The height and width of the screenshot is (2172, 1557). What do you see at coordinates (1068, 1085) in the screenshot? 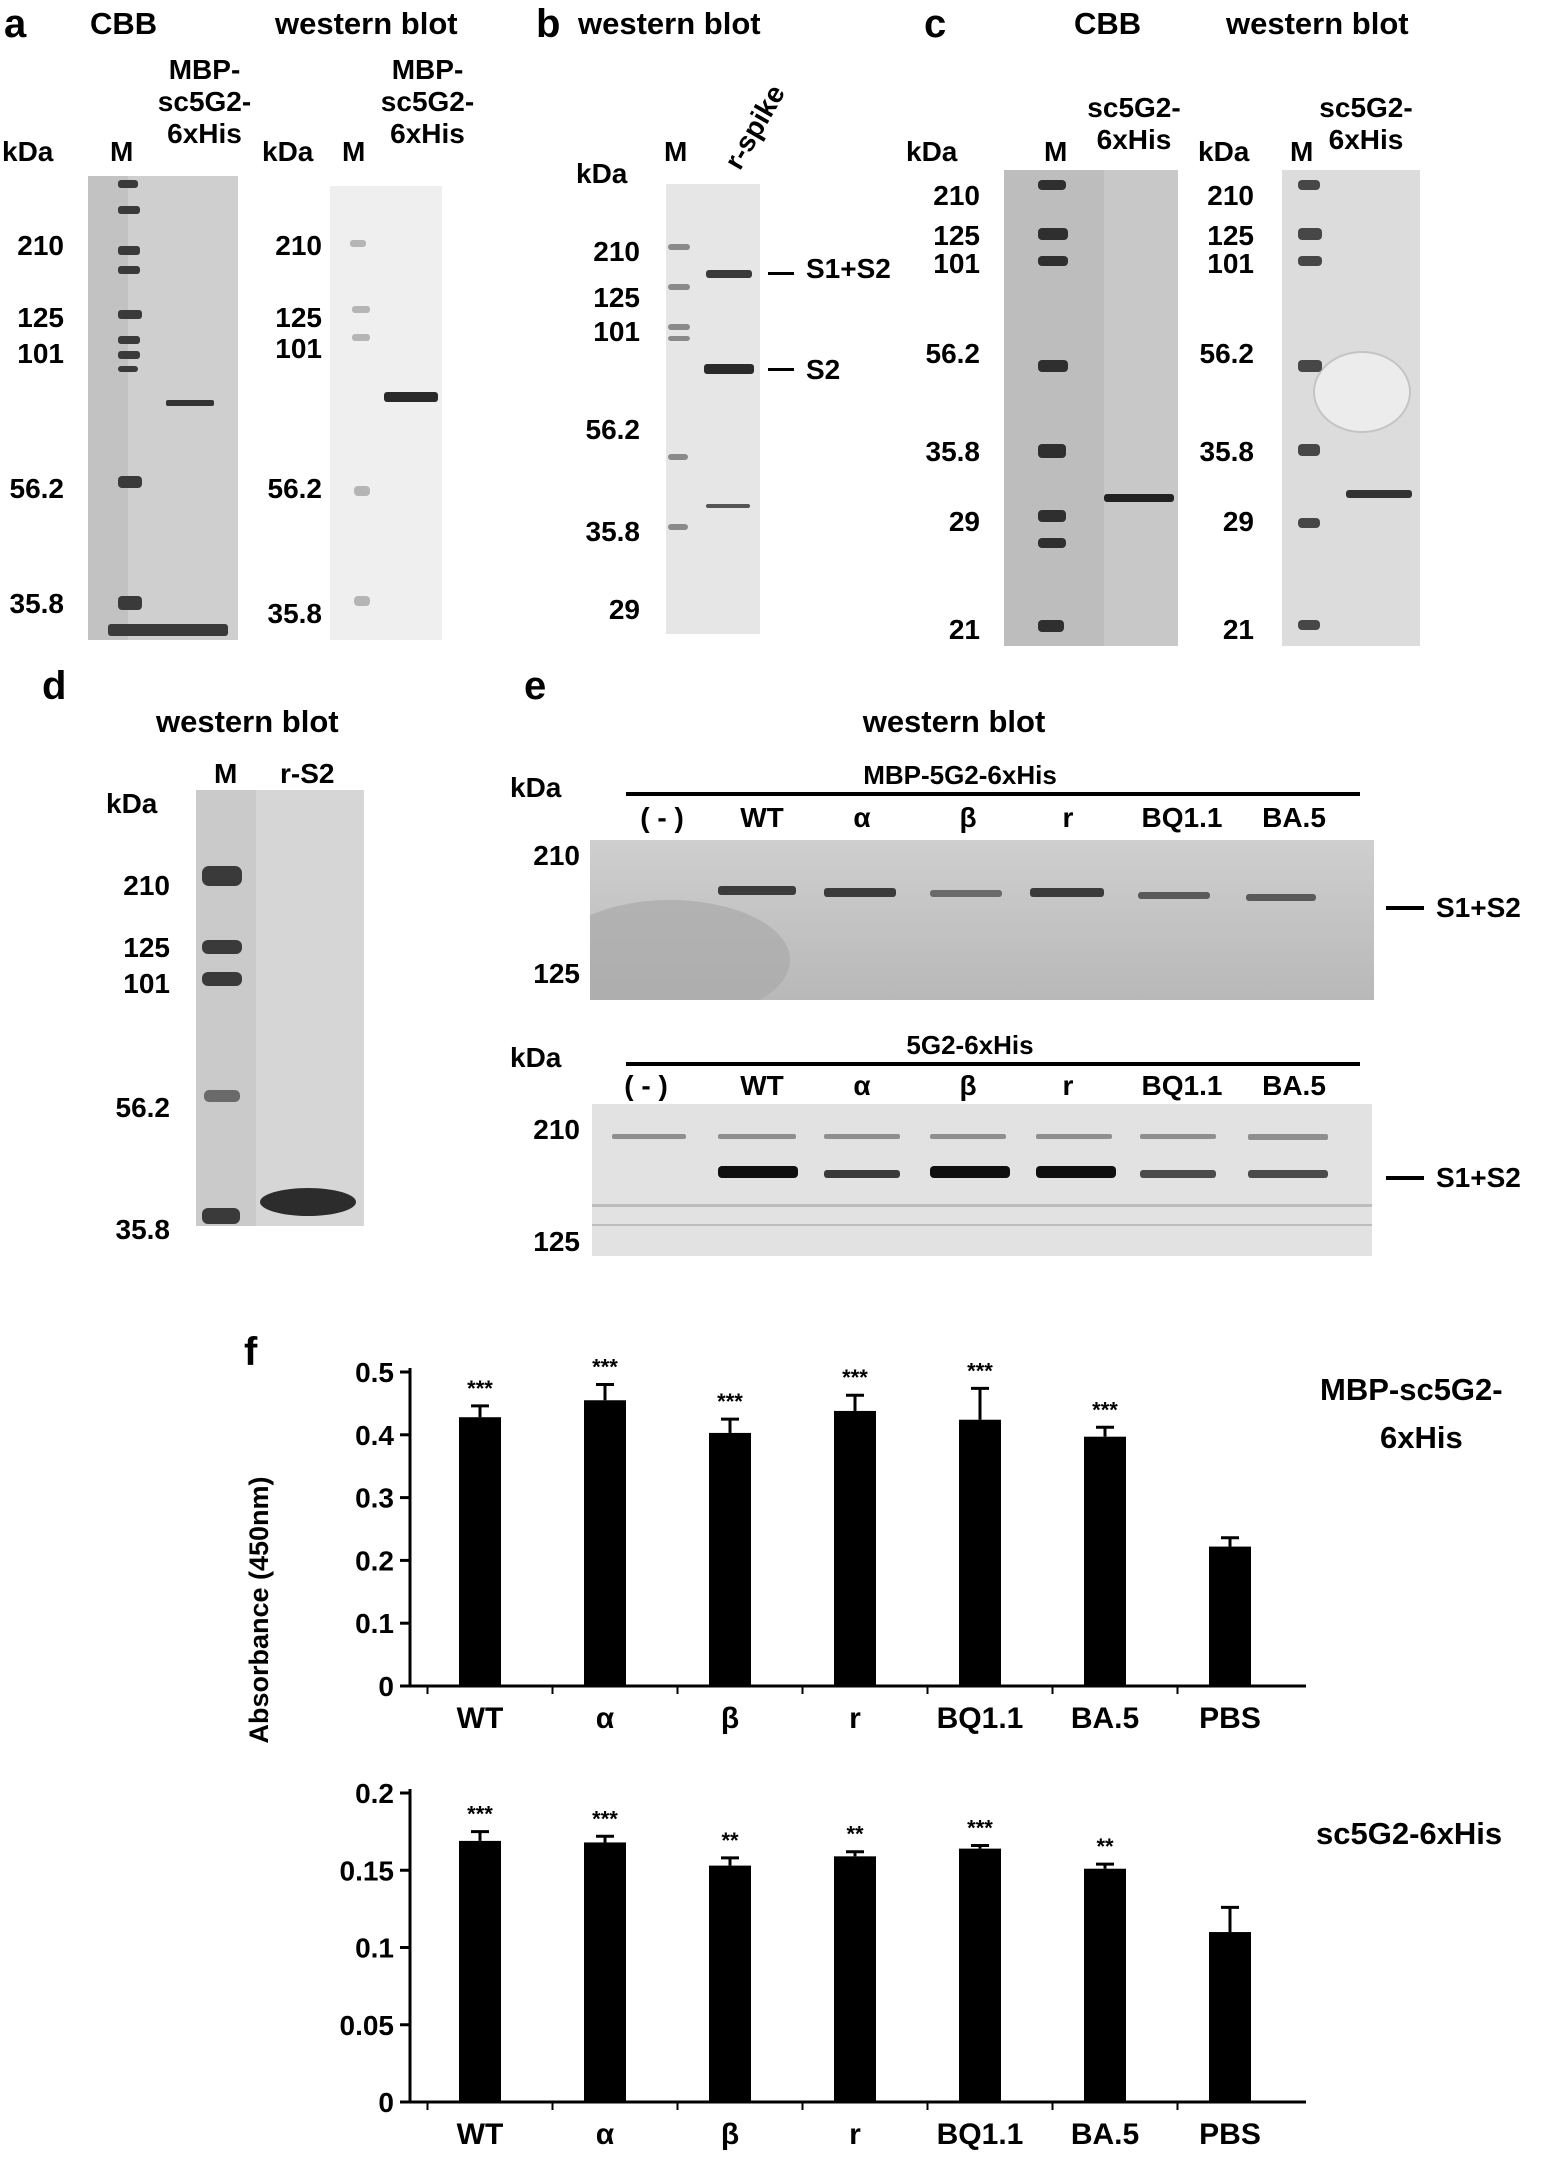
I see `panel-e-bottom-lane-label: r` at bounding box center [1068, 1085].